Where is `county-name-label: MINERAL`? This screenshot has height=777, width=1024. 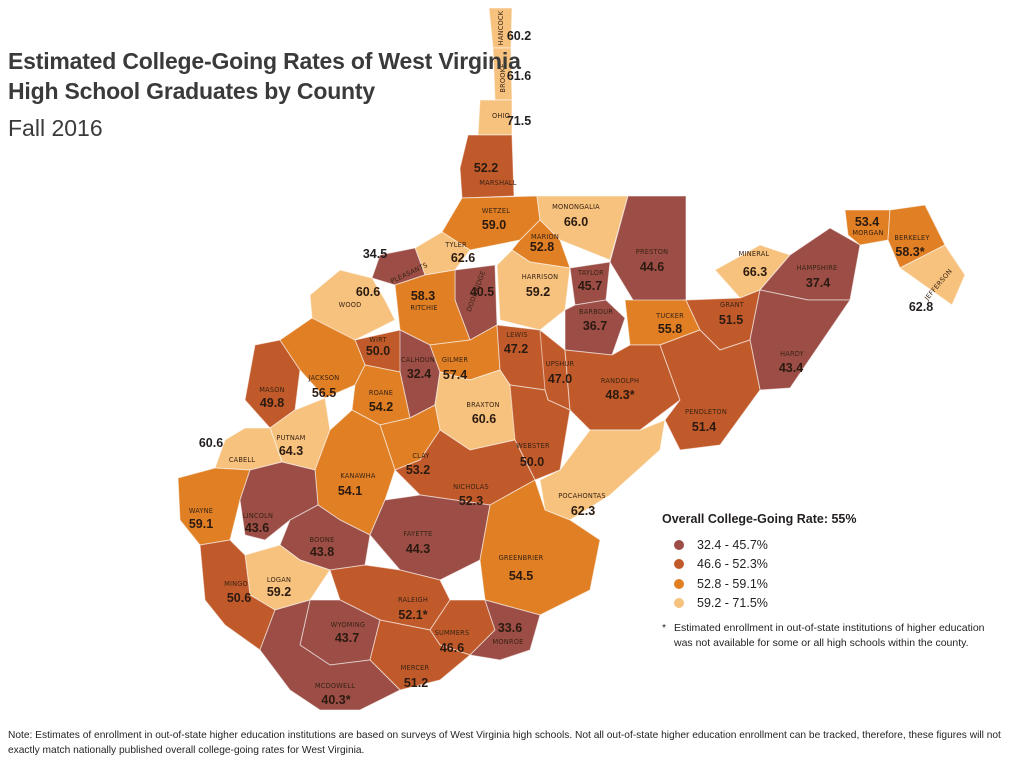 county-name-label: MINERAL is located at coordinates (754, 254).